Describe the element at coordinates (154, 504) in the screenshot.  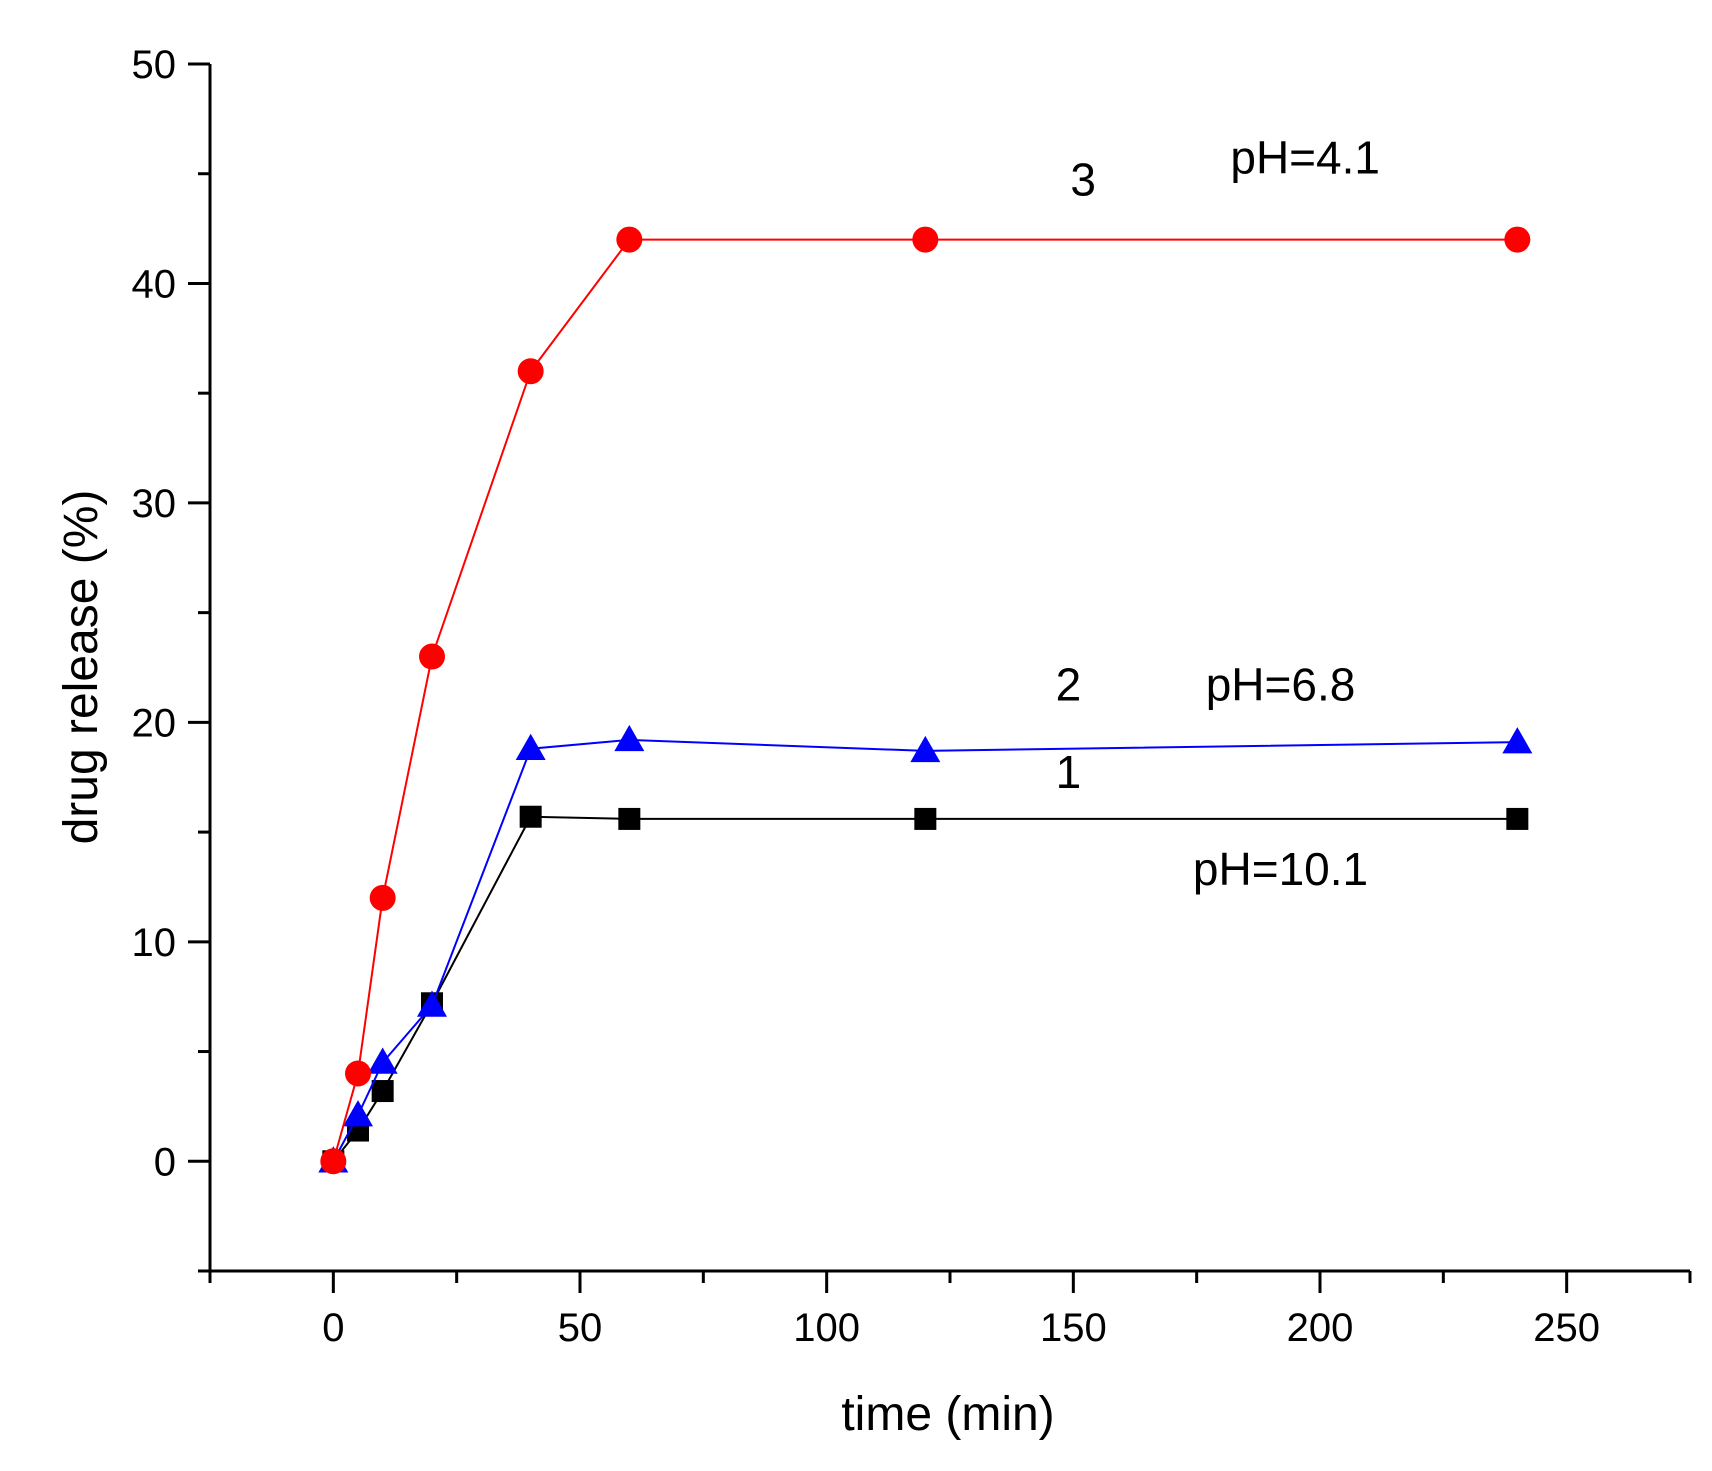
I see `y-tick-label: 30` at that location.